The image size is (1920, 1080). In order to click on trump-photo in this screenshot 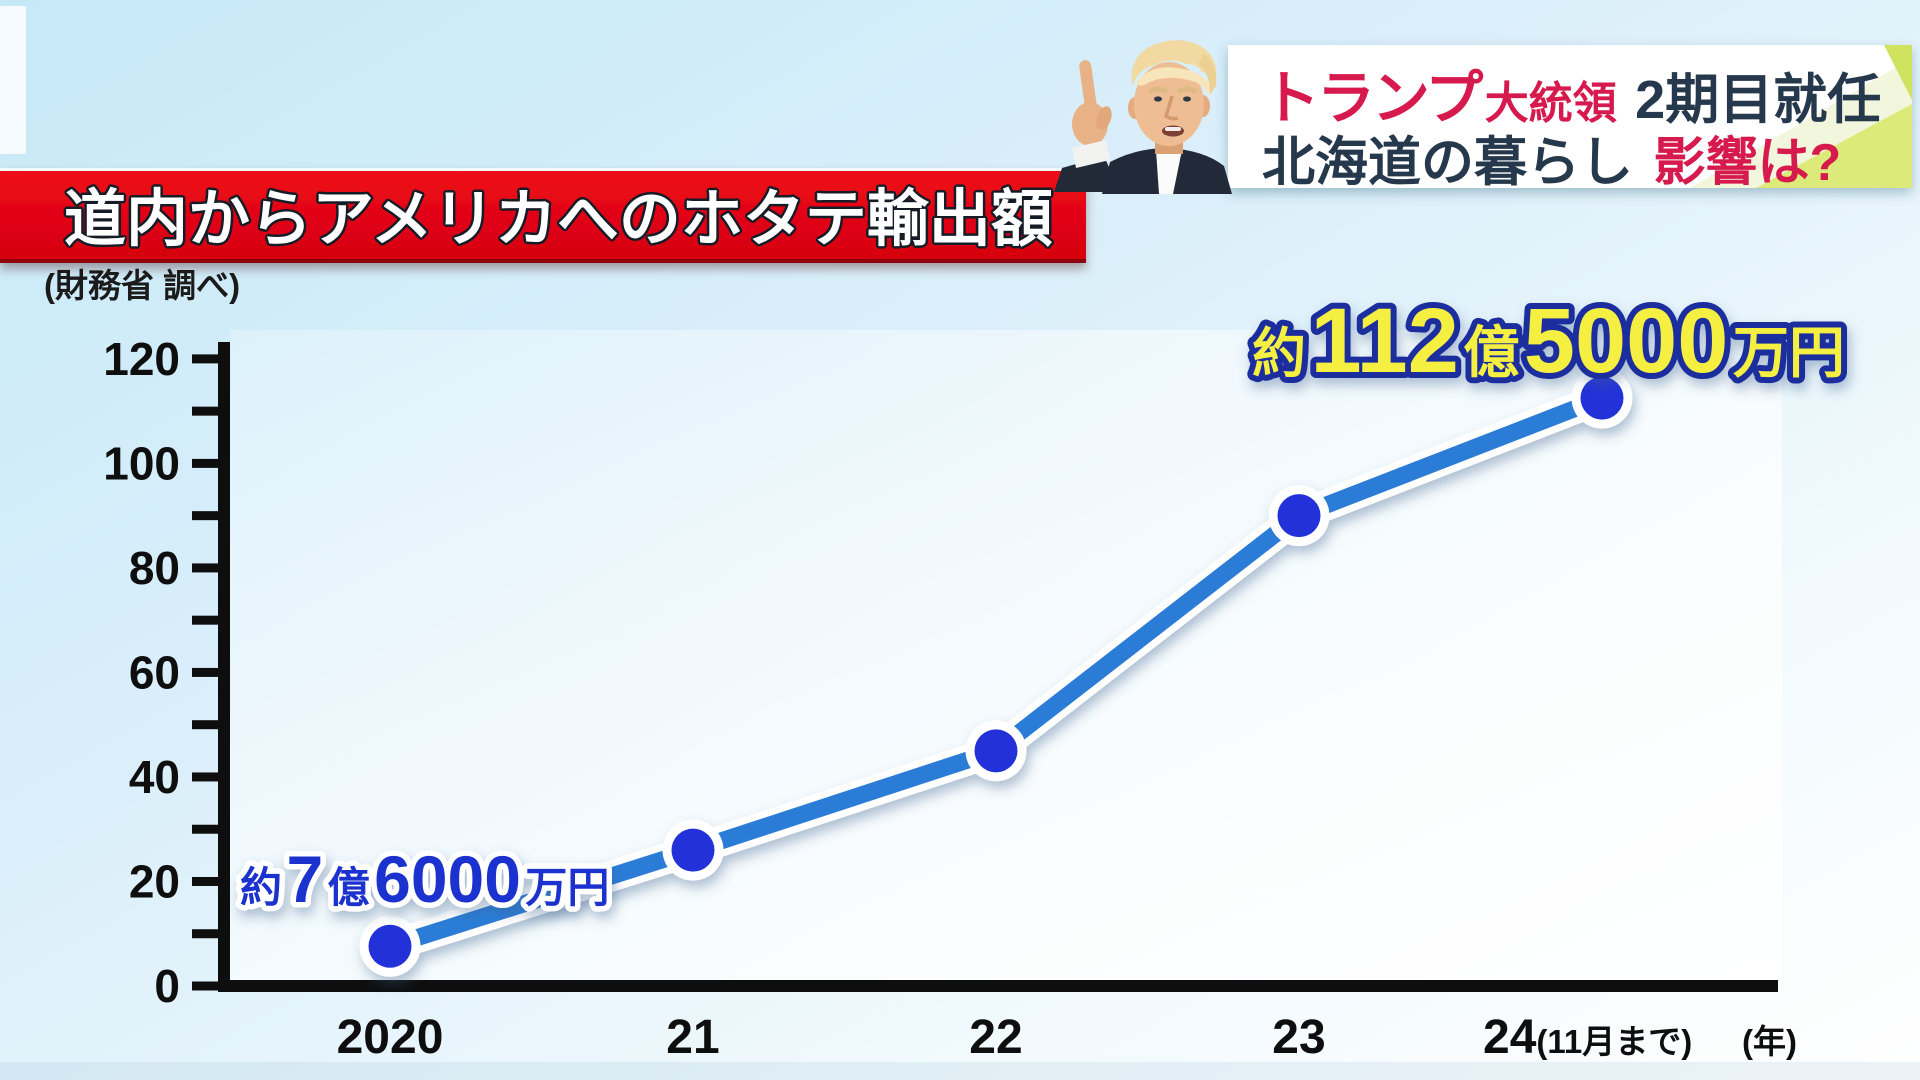, I will do `click(1143, 117)`.